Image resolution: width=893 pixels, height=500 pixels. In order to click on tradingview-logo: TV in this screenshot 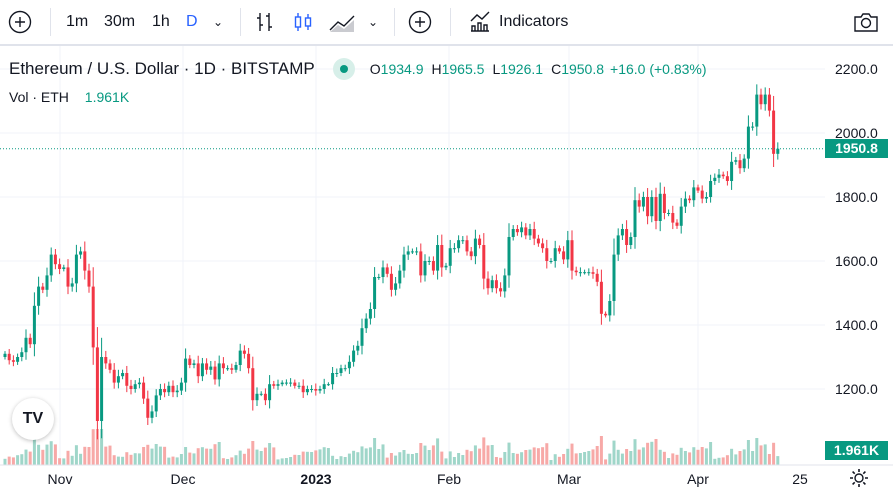, I will do `click(33, 419)`.